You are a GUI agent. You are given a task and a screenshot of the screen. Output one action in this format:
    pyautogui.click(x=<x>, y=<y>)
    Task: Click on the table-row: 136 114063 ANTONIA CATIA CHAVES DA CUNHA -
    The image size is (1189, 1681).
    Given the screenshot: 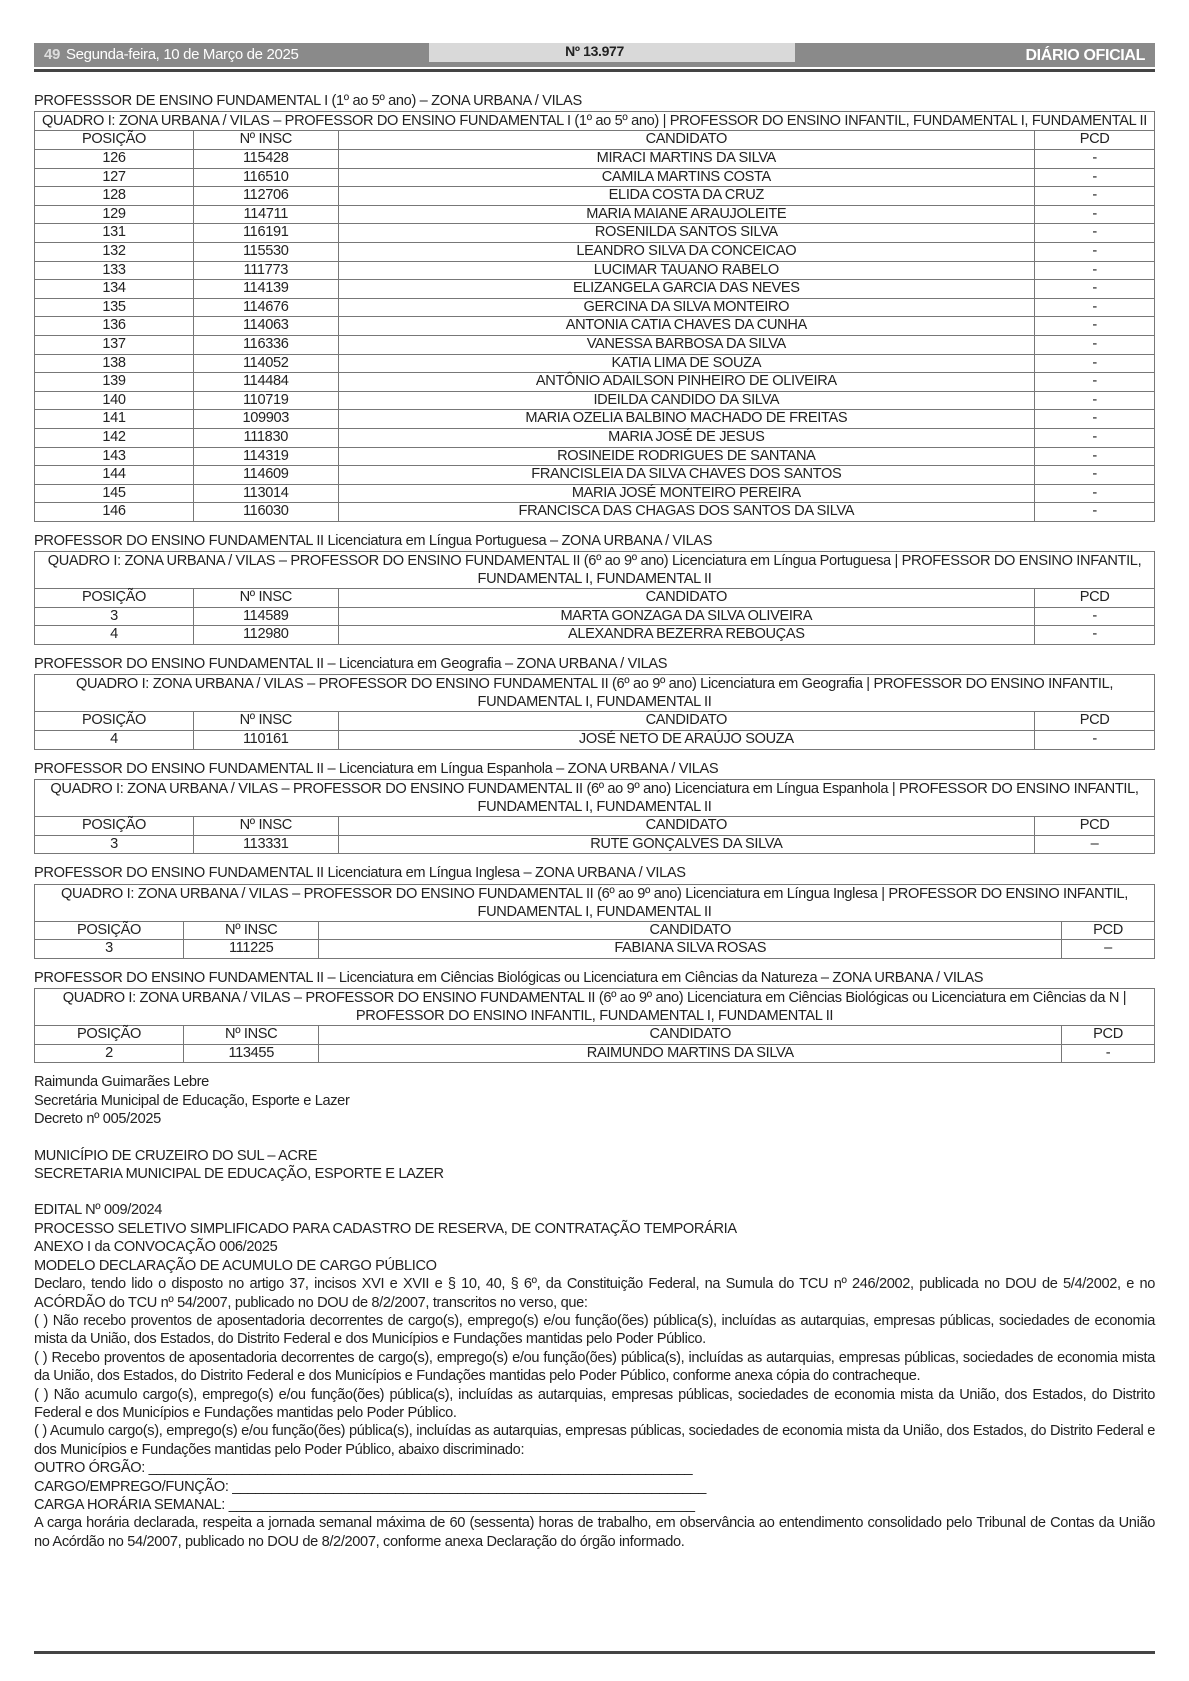 What is the action you would take?
    pyautogui.click(x=594, y=326)
    